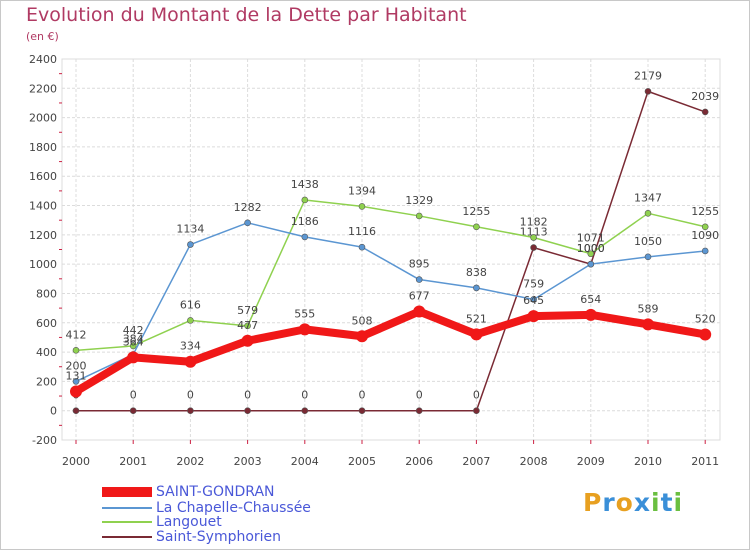  I want to click on data-label: 1347, so click(648, 197).